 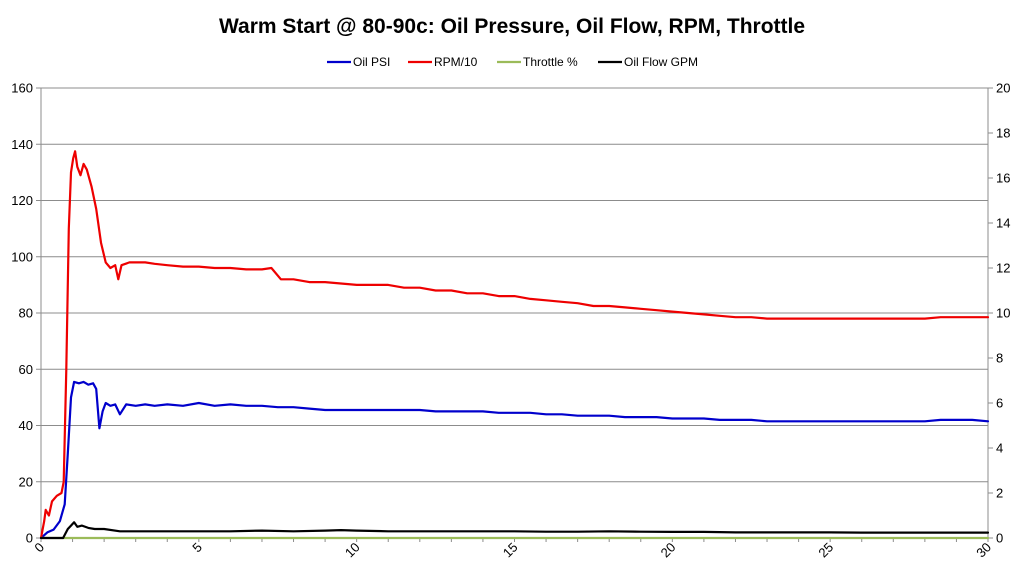 I want to click on y-tick-label: 160, so click(x=22, y=88).